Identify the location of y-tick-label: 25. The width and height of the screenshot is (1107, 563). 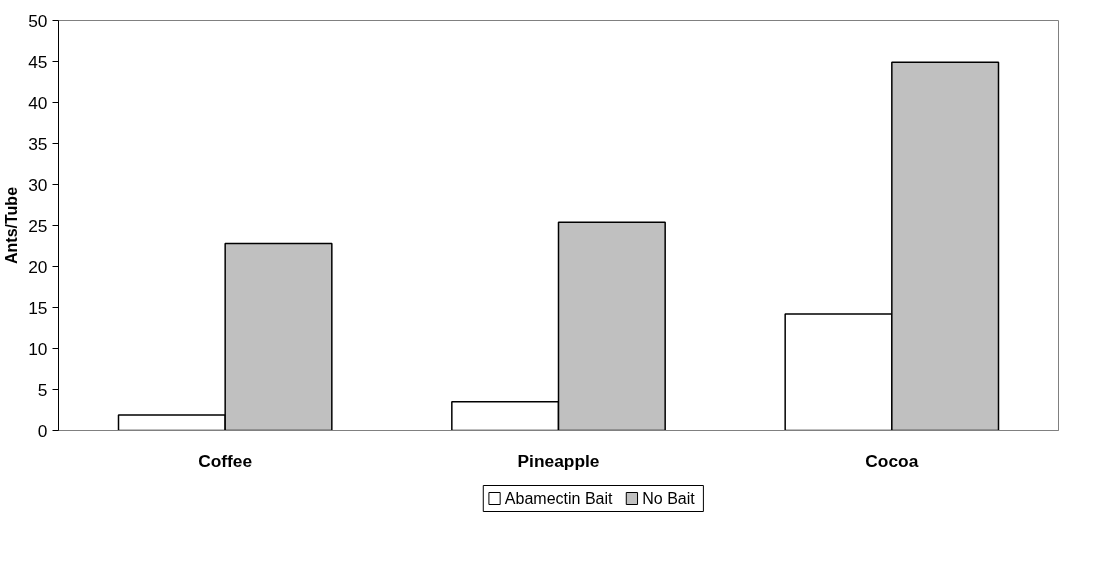
(38, 225).